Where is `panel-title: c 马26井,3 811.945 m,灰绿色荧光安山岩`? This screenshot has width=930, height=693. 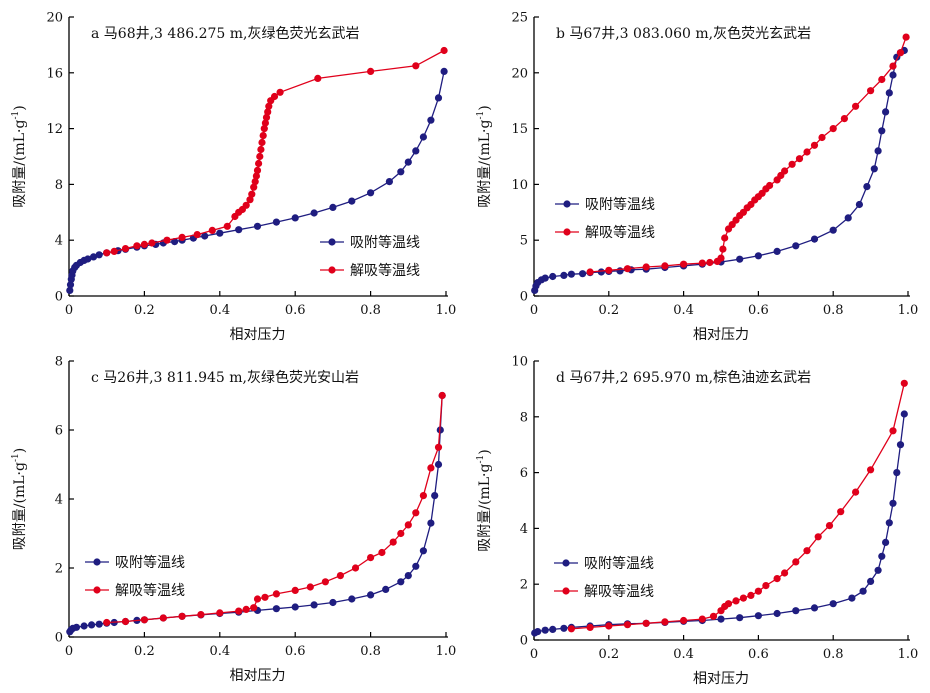 panel-title: c 马26井,3 811.945 m,灰绿色荧光安山岩 is located at coordinates (225, 377).